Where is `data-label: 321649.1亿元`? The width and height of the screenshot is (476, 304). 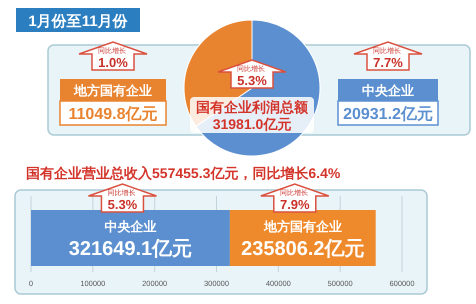 data-label: 321649.1亿元 is located at coordinates (130, 249).